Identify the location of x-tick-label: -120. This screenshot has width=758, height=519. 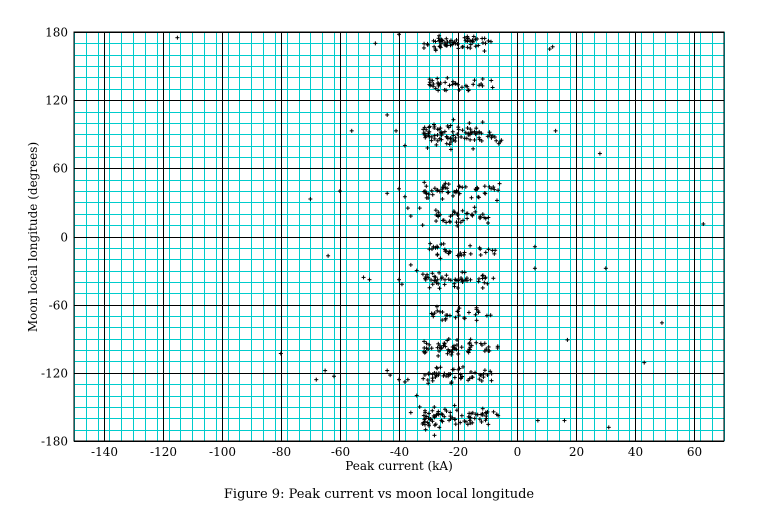
(163, 452).